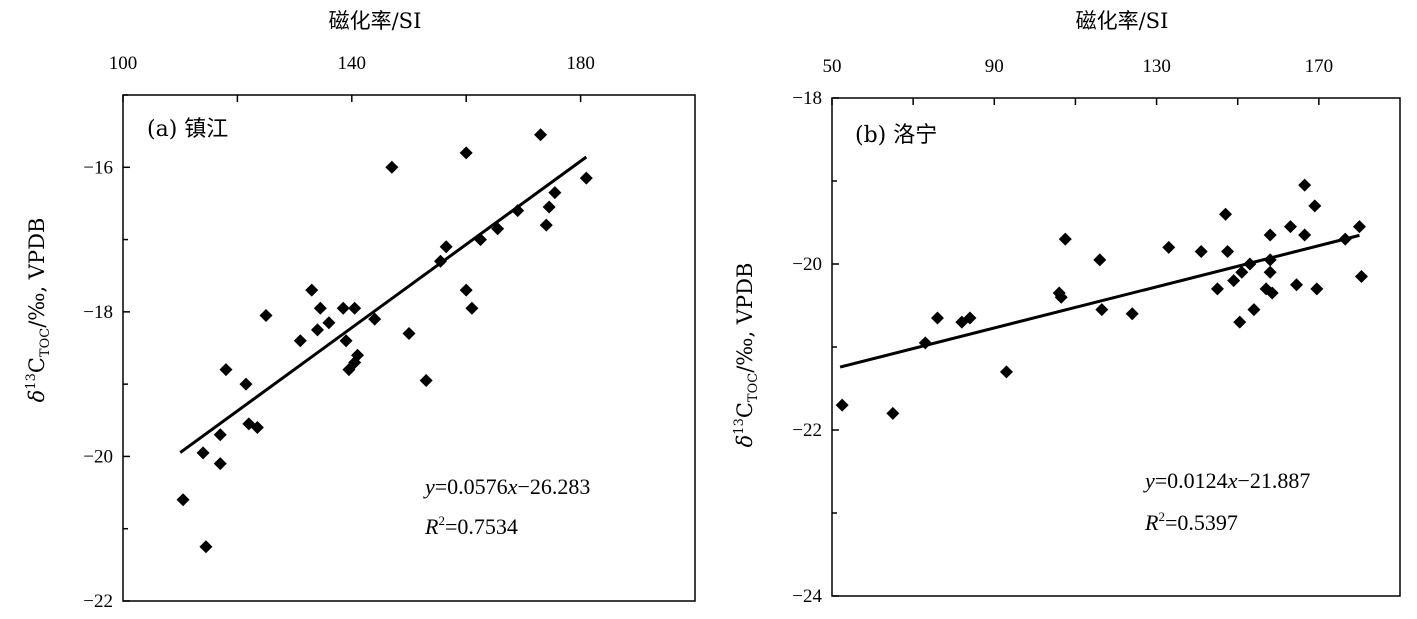  Describe the element at coordinates (512, 486) in the screenshot. I see `equation-a-x: x` at that location.